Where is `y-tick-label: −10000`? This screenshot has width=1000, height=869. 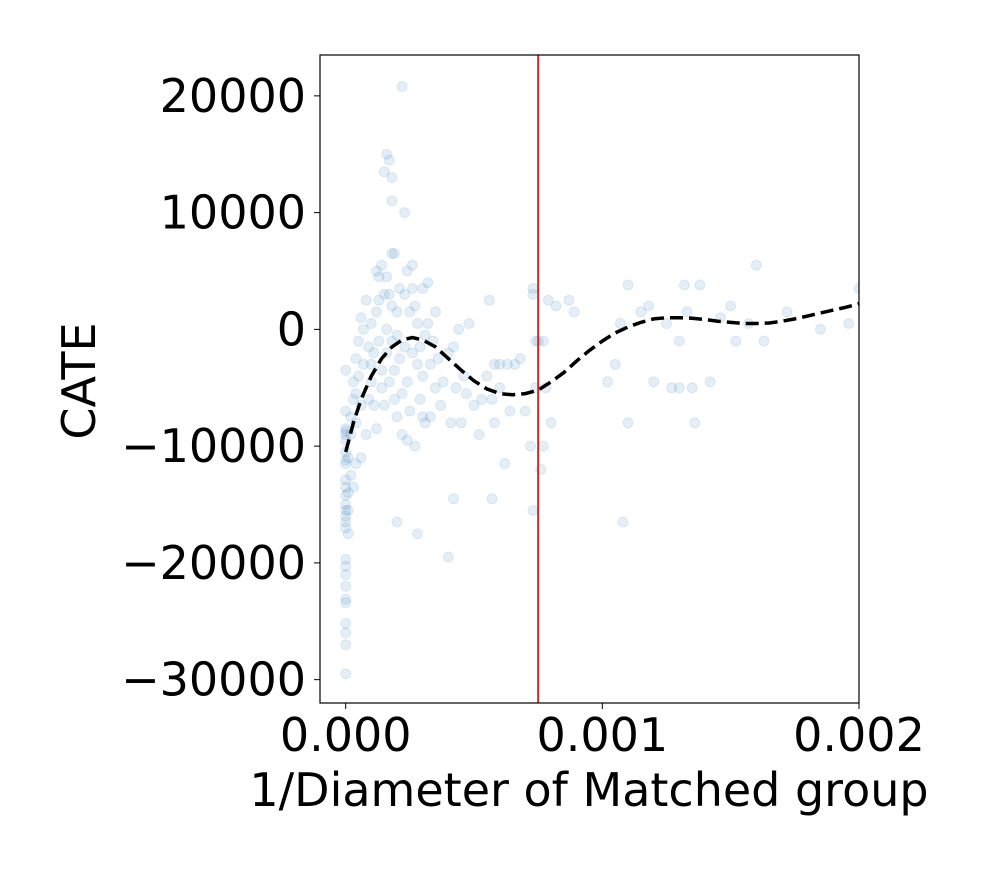
y-tick-label: −10000 is located at coordinates (213, 446).